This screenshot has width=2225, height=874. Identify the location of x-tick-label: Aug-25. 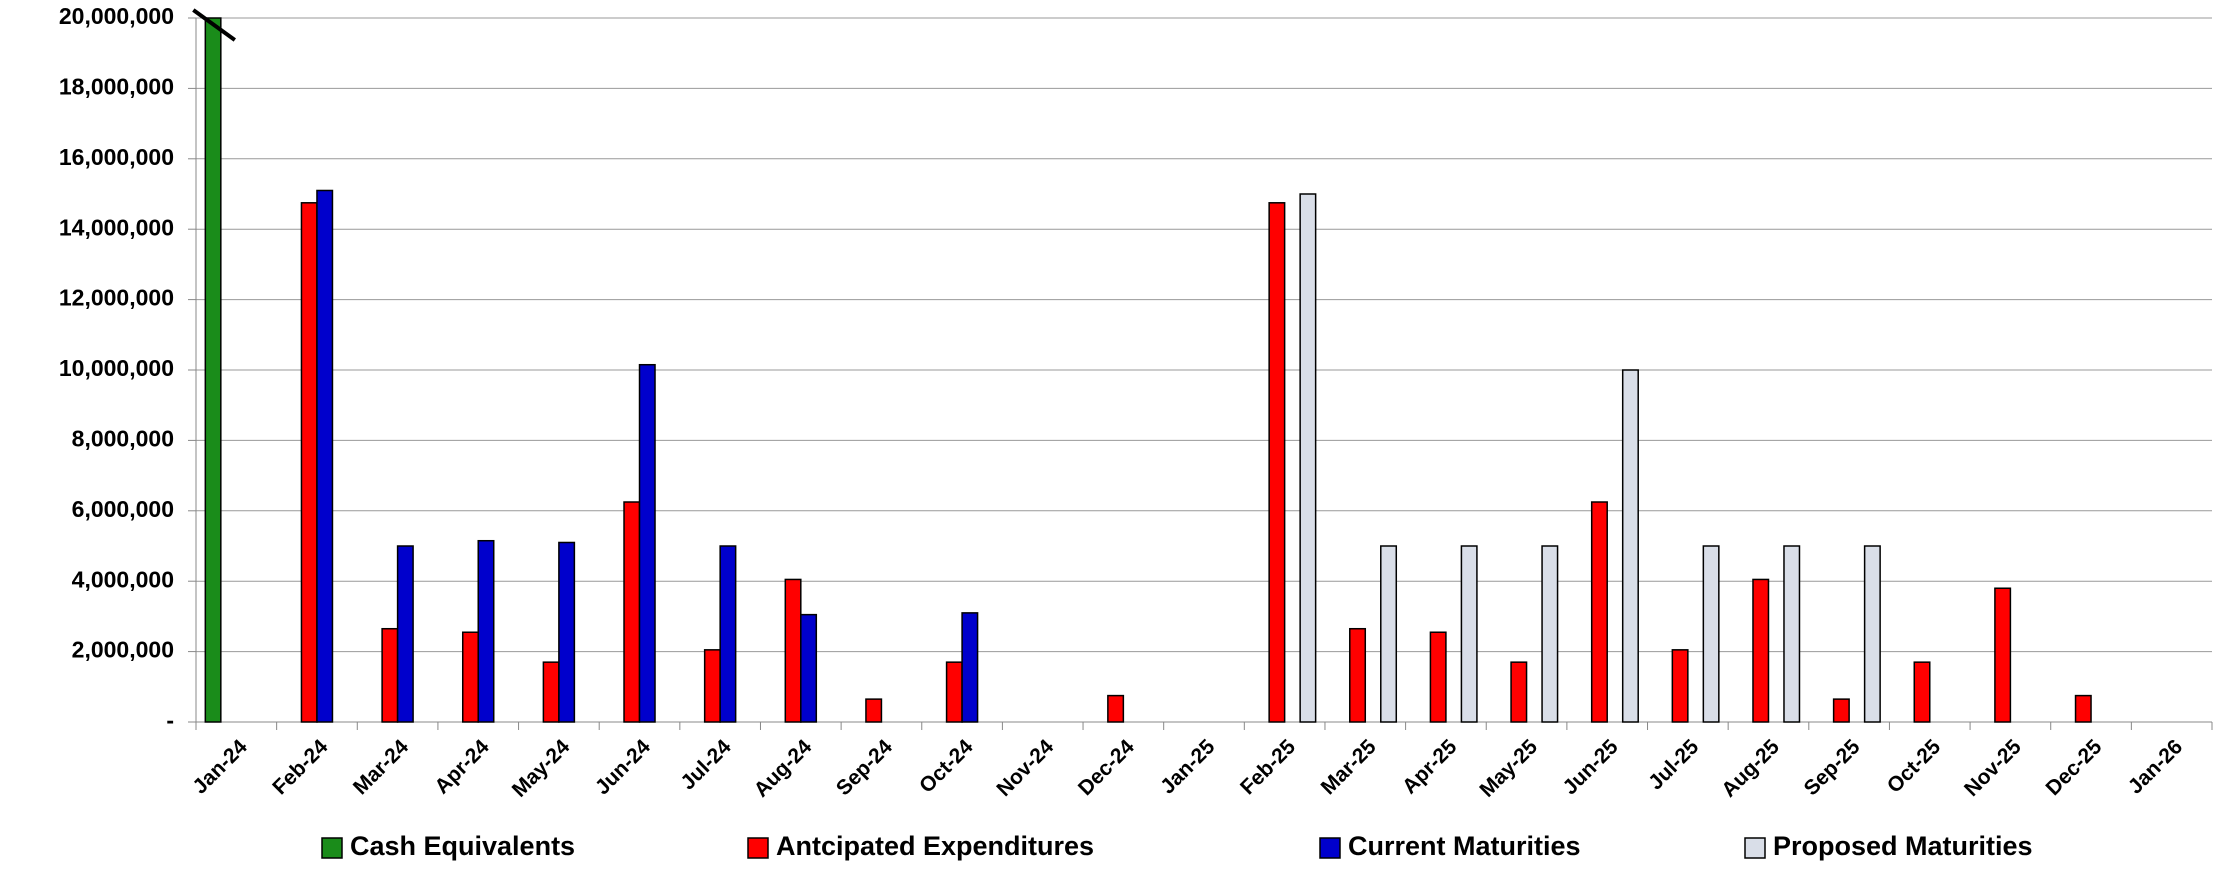
(1750, 768).